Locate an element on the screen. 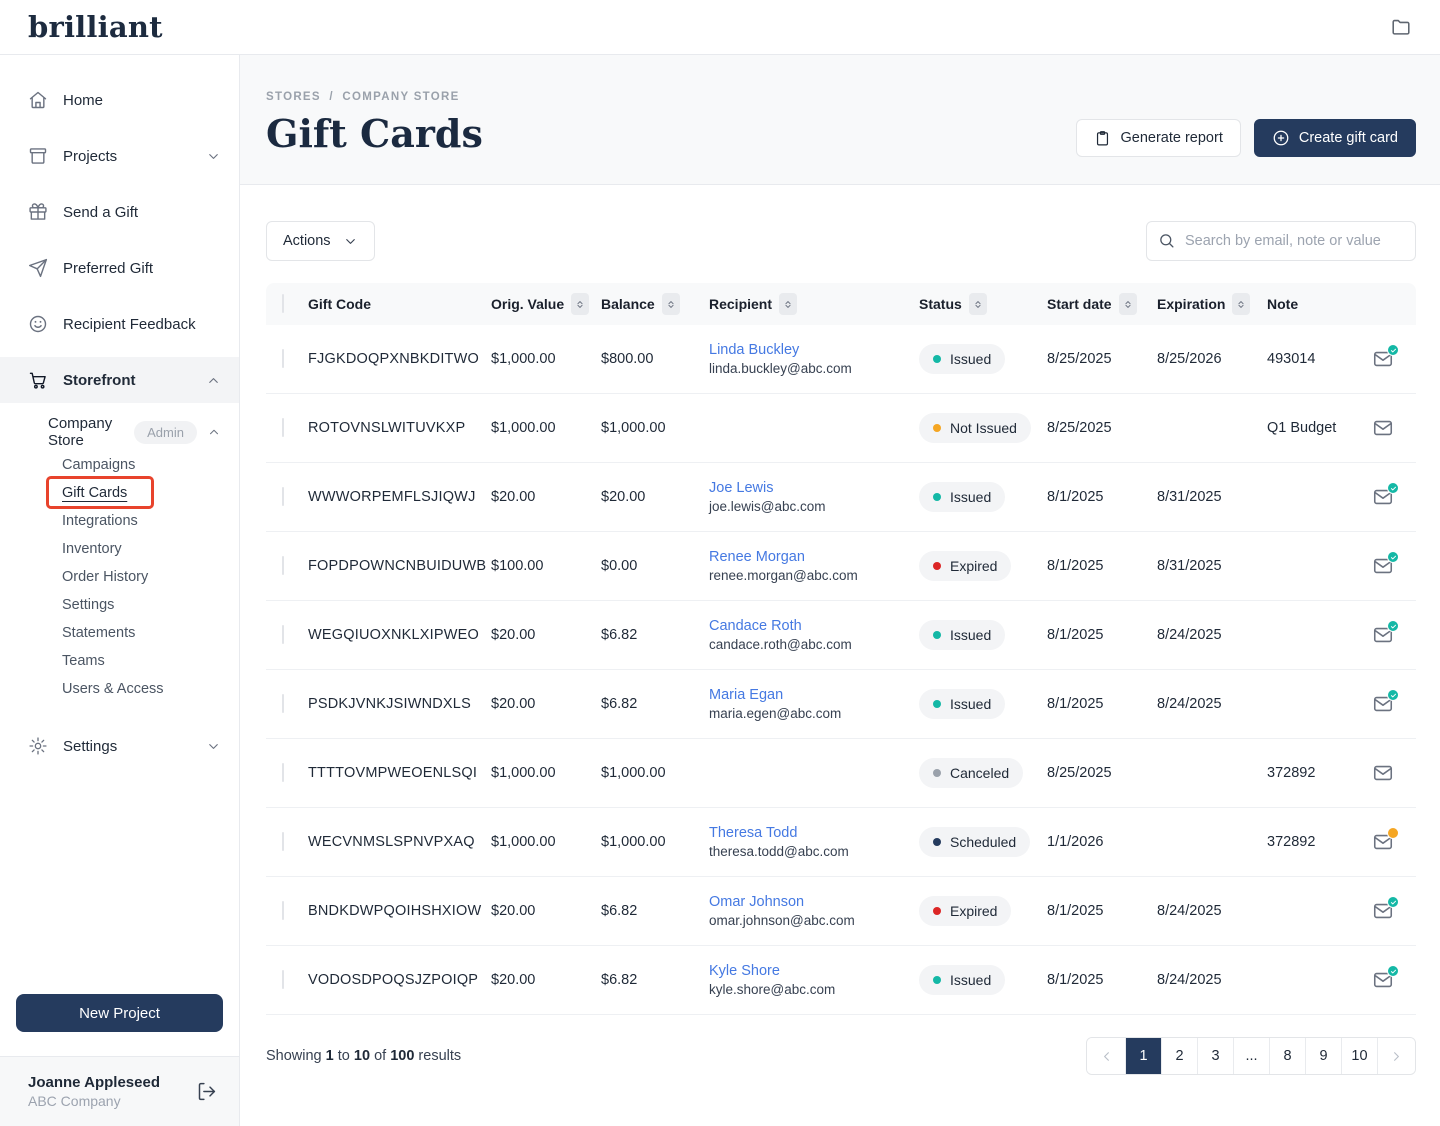 The height and width of the screenshot is (1126, 1440). gift-code-cell: WECVNMSLSPNVPXAQ is located at coordinates (391, 842).